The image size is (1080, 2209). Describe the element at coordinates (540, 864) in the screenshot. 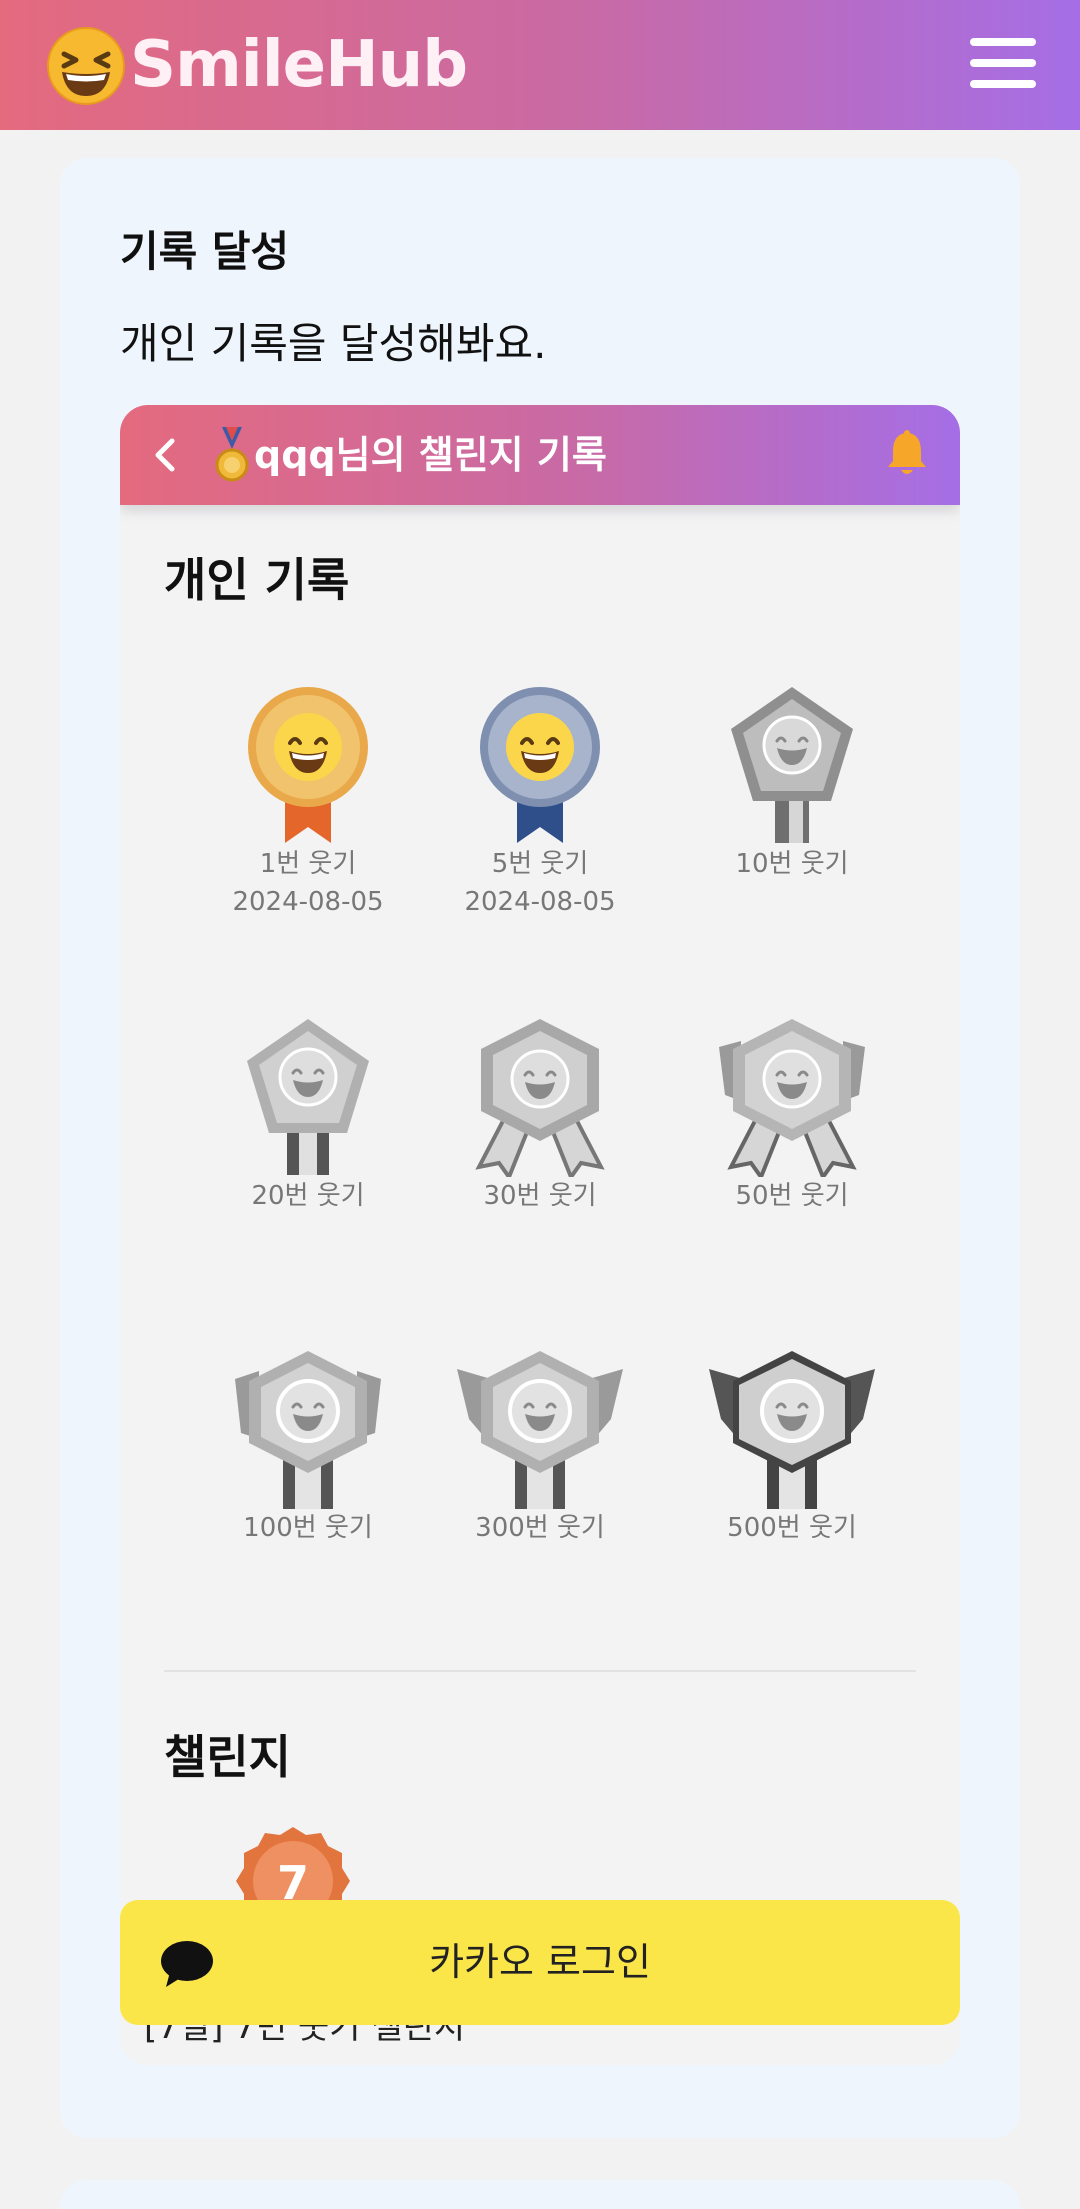

I see `badge-label: 5번 웃기` at that location.